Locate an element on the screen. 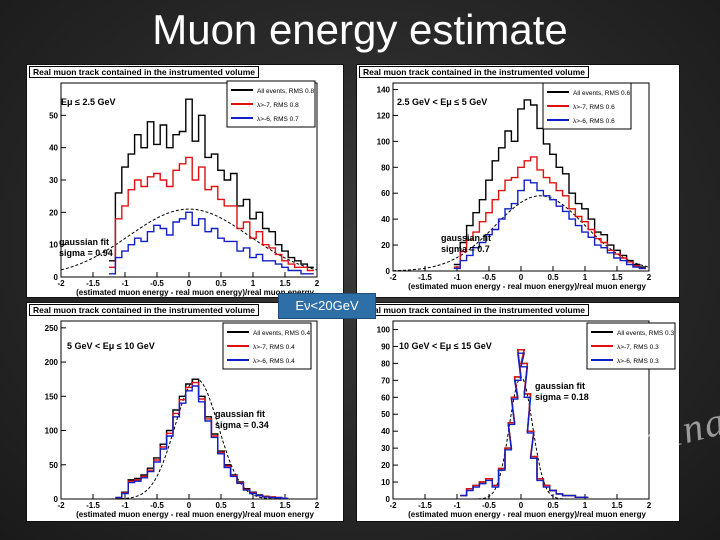 Image resolution: width=720 pixels, height=540 pixels. y-tick-label: 90 is located at coordinates (385, 346).